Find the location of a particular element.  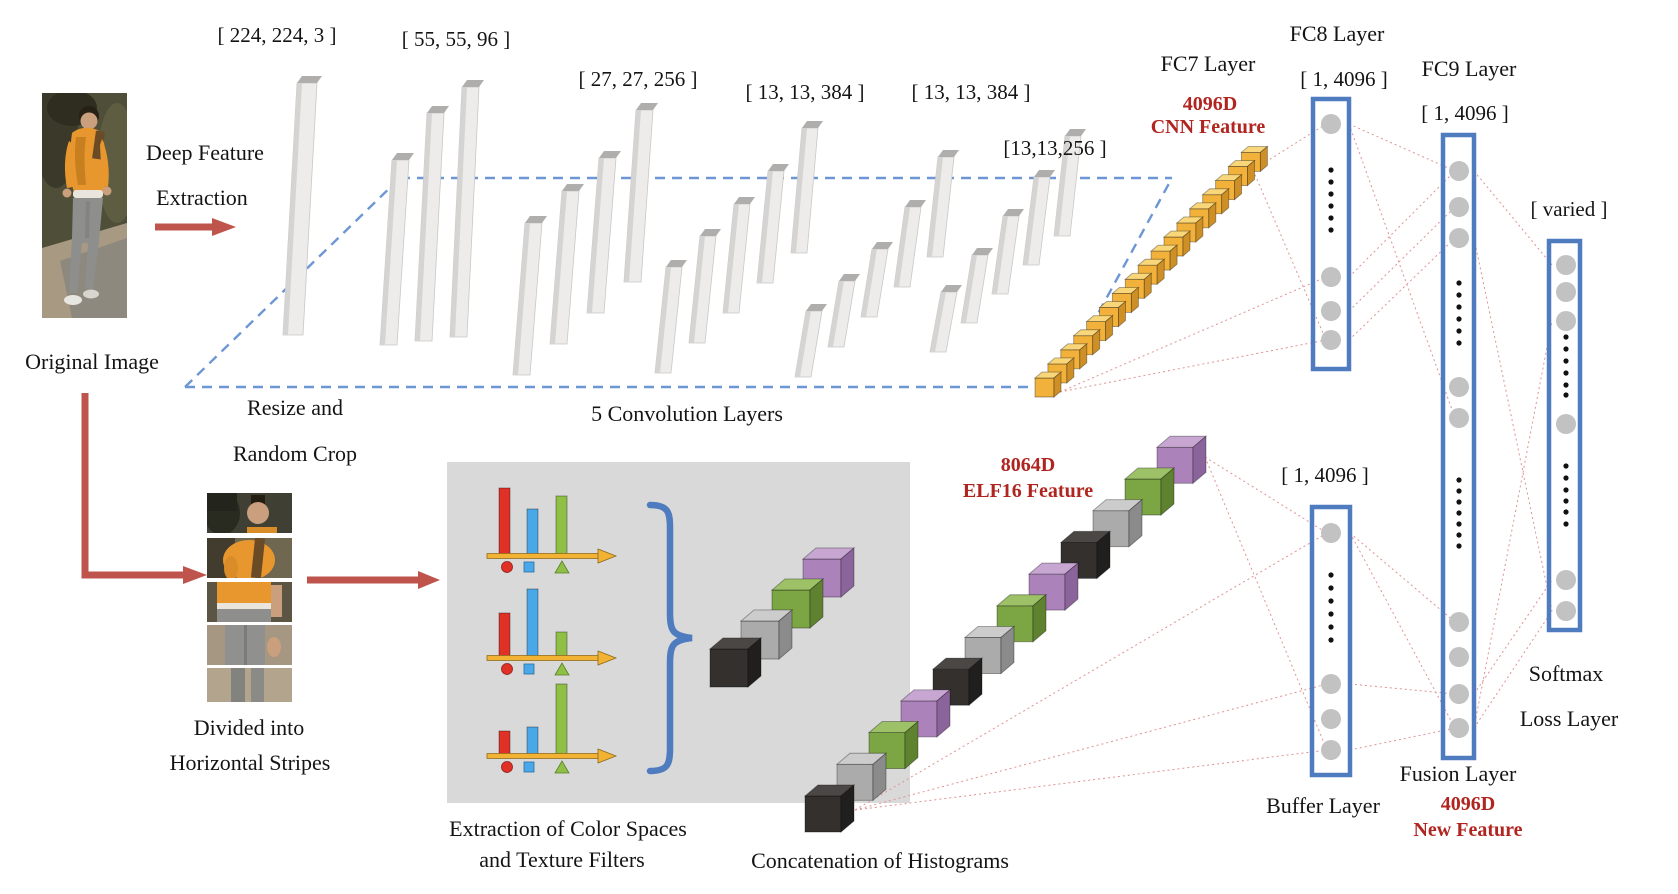

brace-icon is located at coordinates (669, 638).